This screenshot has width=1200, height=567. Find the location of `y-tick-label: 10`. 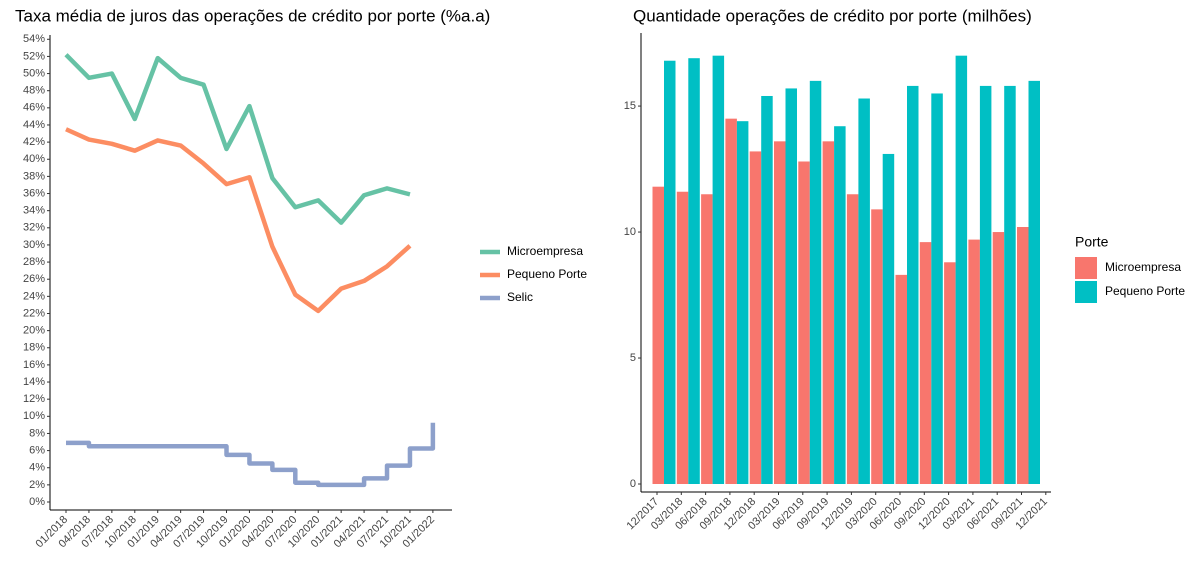

y-tick-label: 10 is located at coordinates (630, 232).